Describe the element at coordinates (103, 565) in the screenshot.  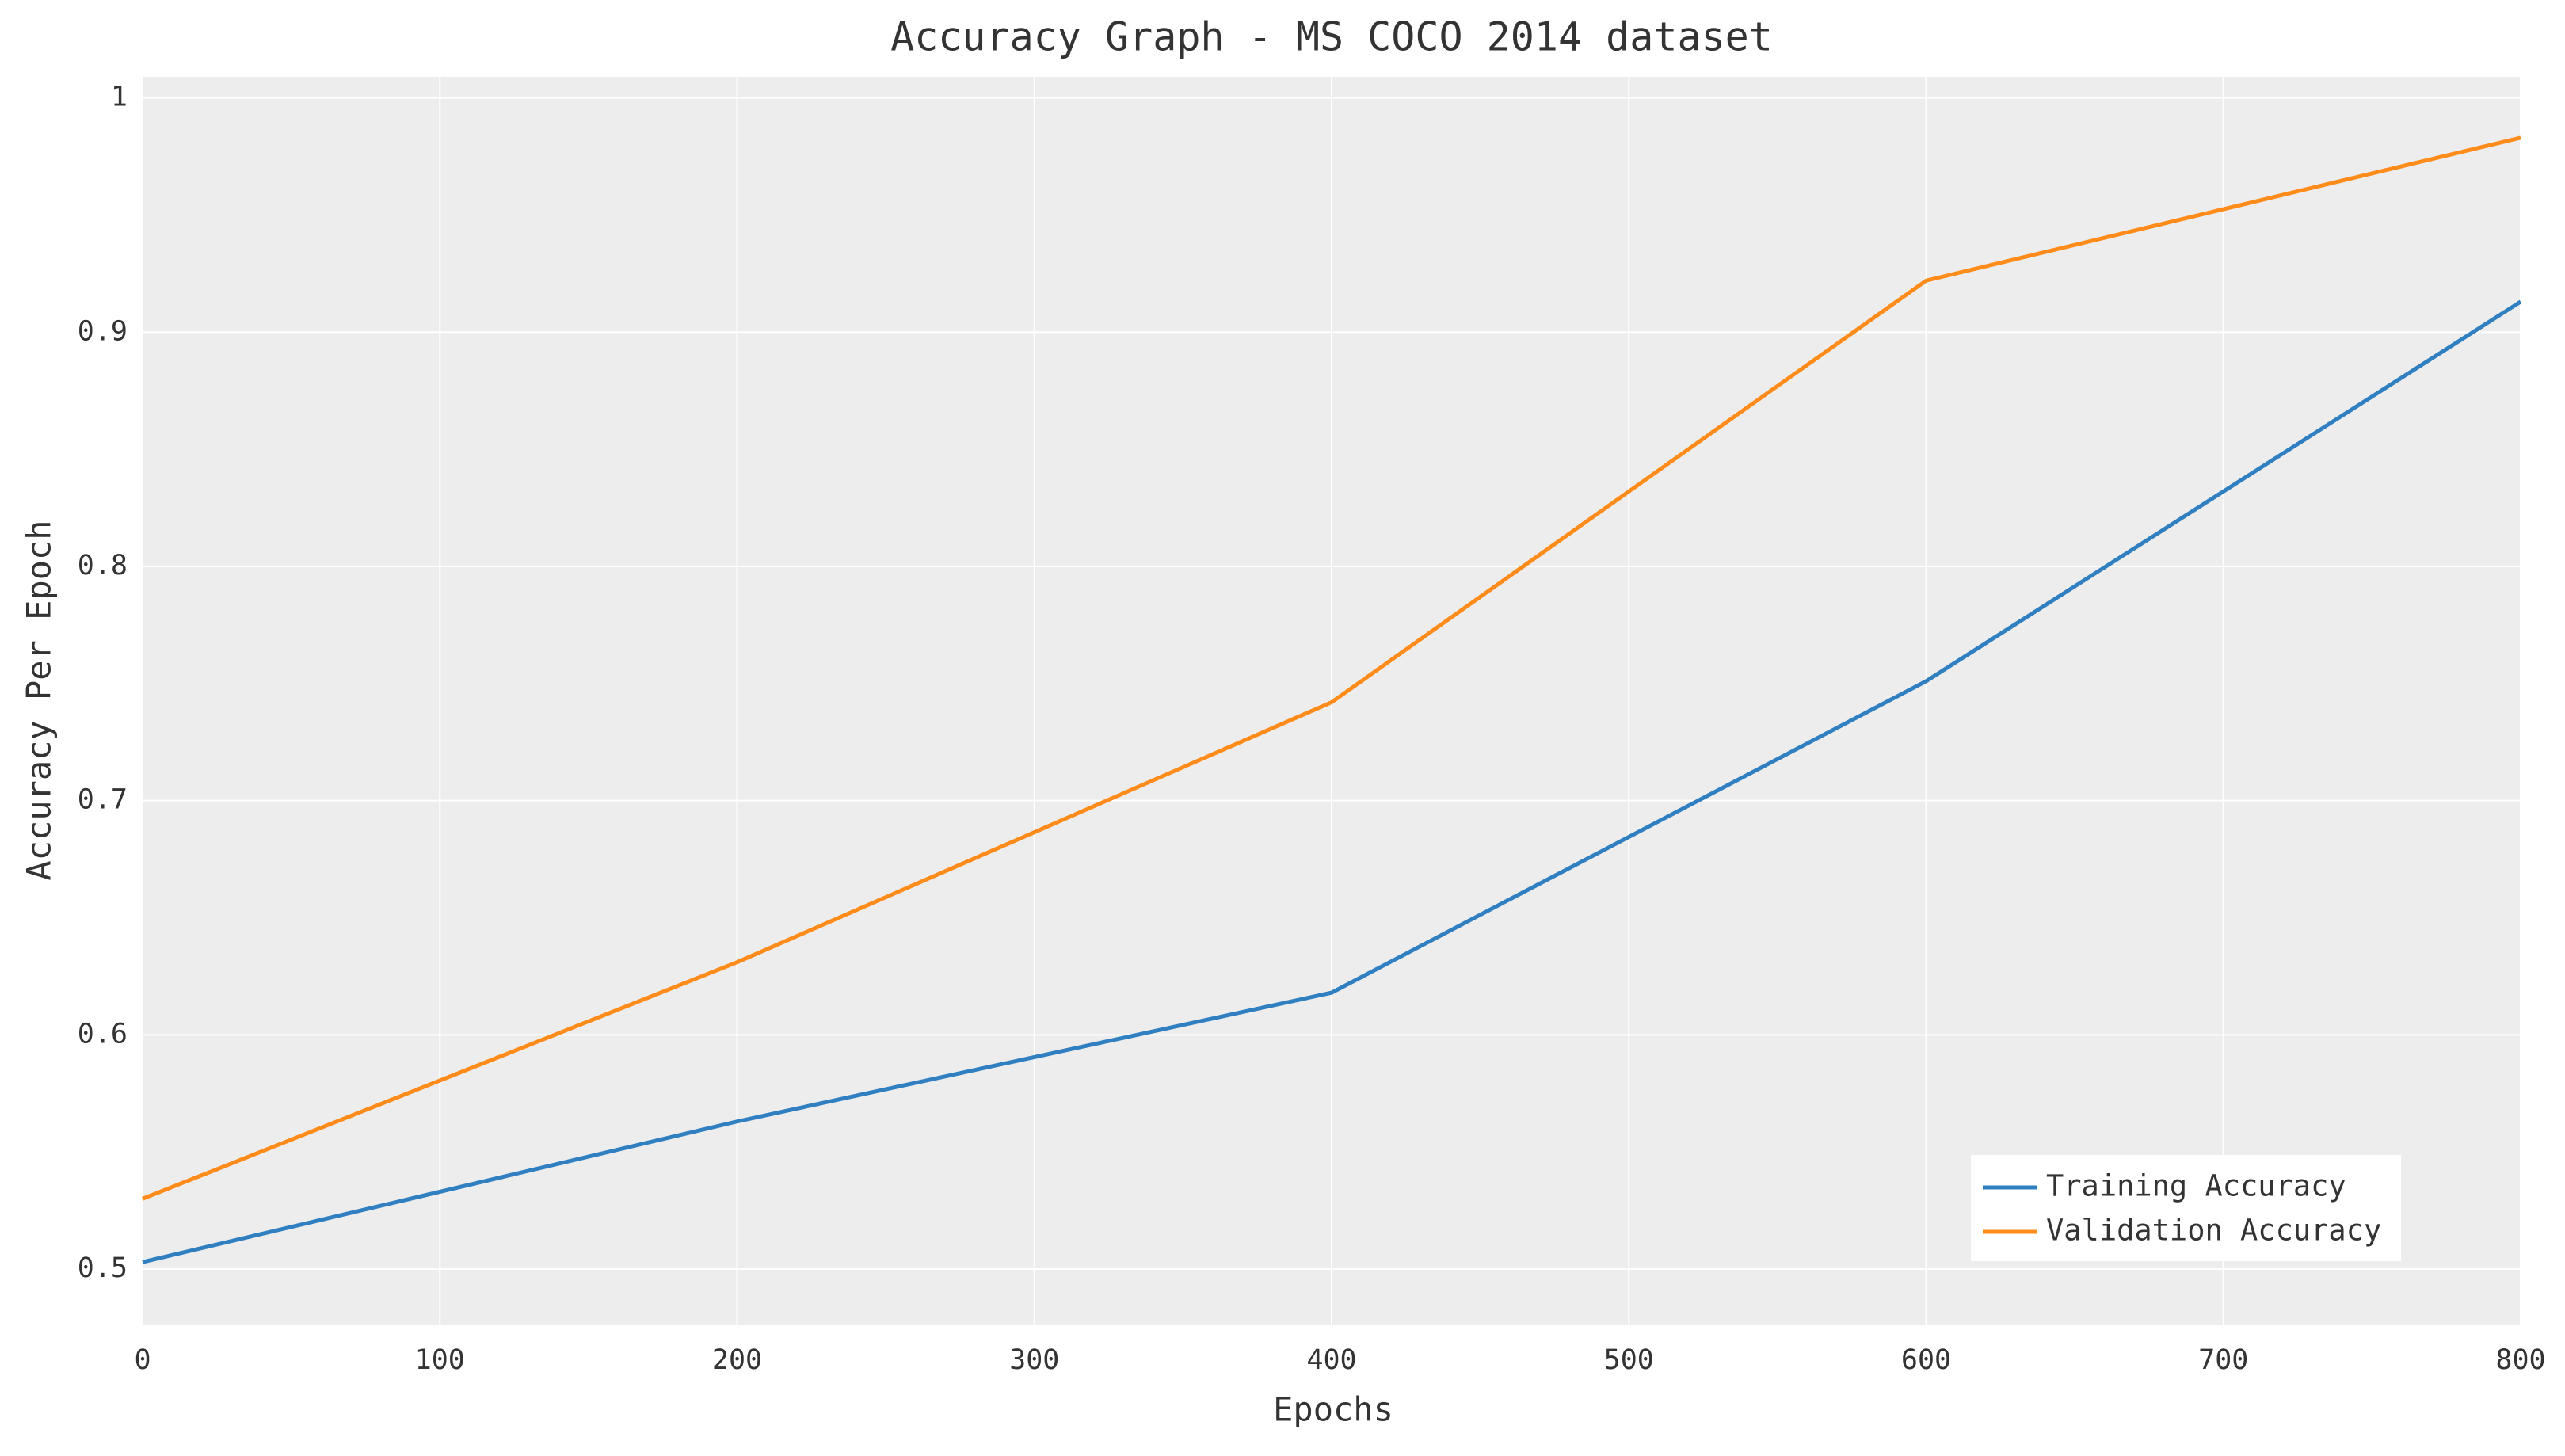
I see `y-tick-label: 0.8` at that location.